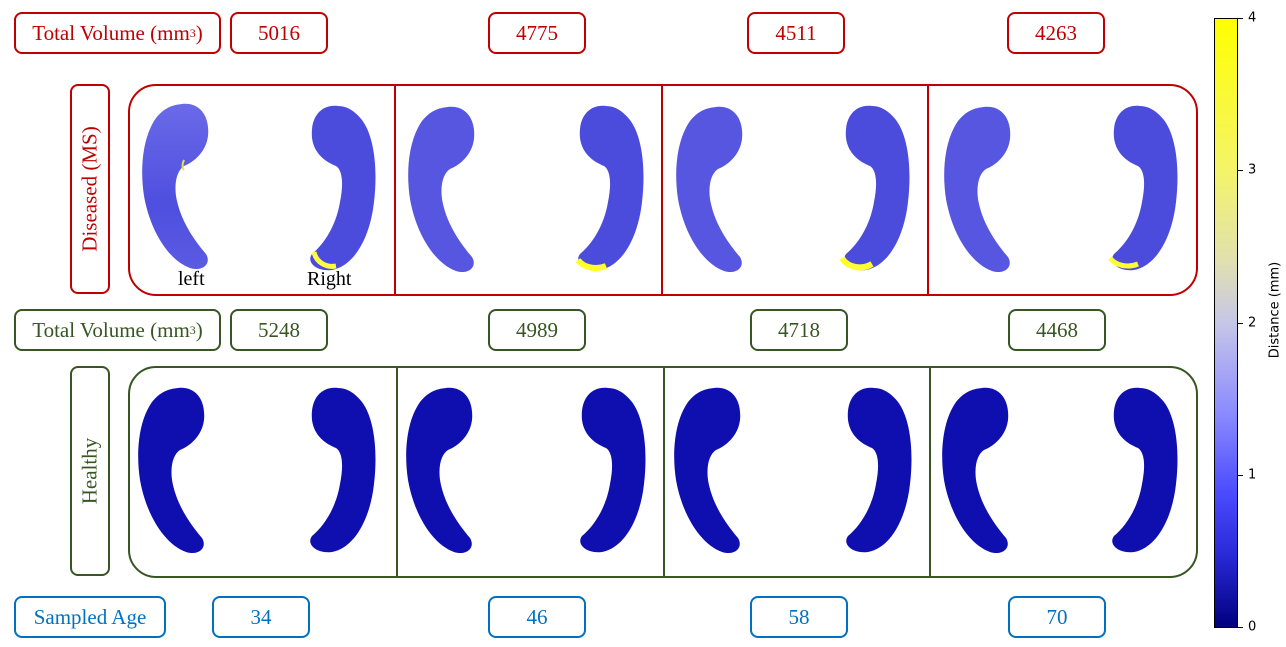 This screenshot has height=647, width=1286. Describe the element at coordinates (537, 330) in the screenshot. I see `healthy-volume-value: 4989` at that location.